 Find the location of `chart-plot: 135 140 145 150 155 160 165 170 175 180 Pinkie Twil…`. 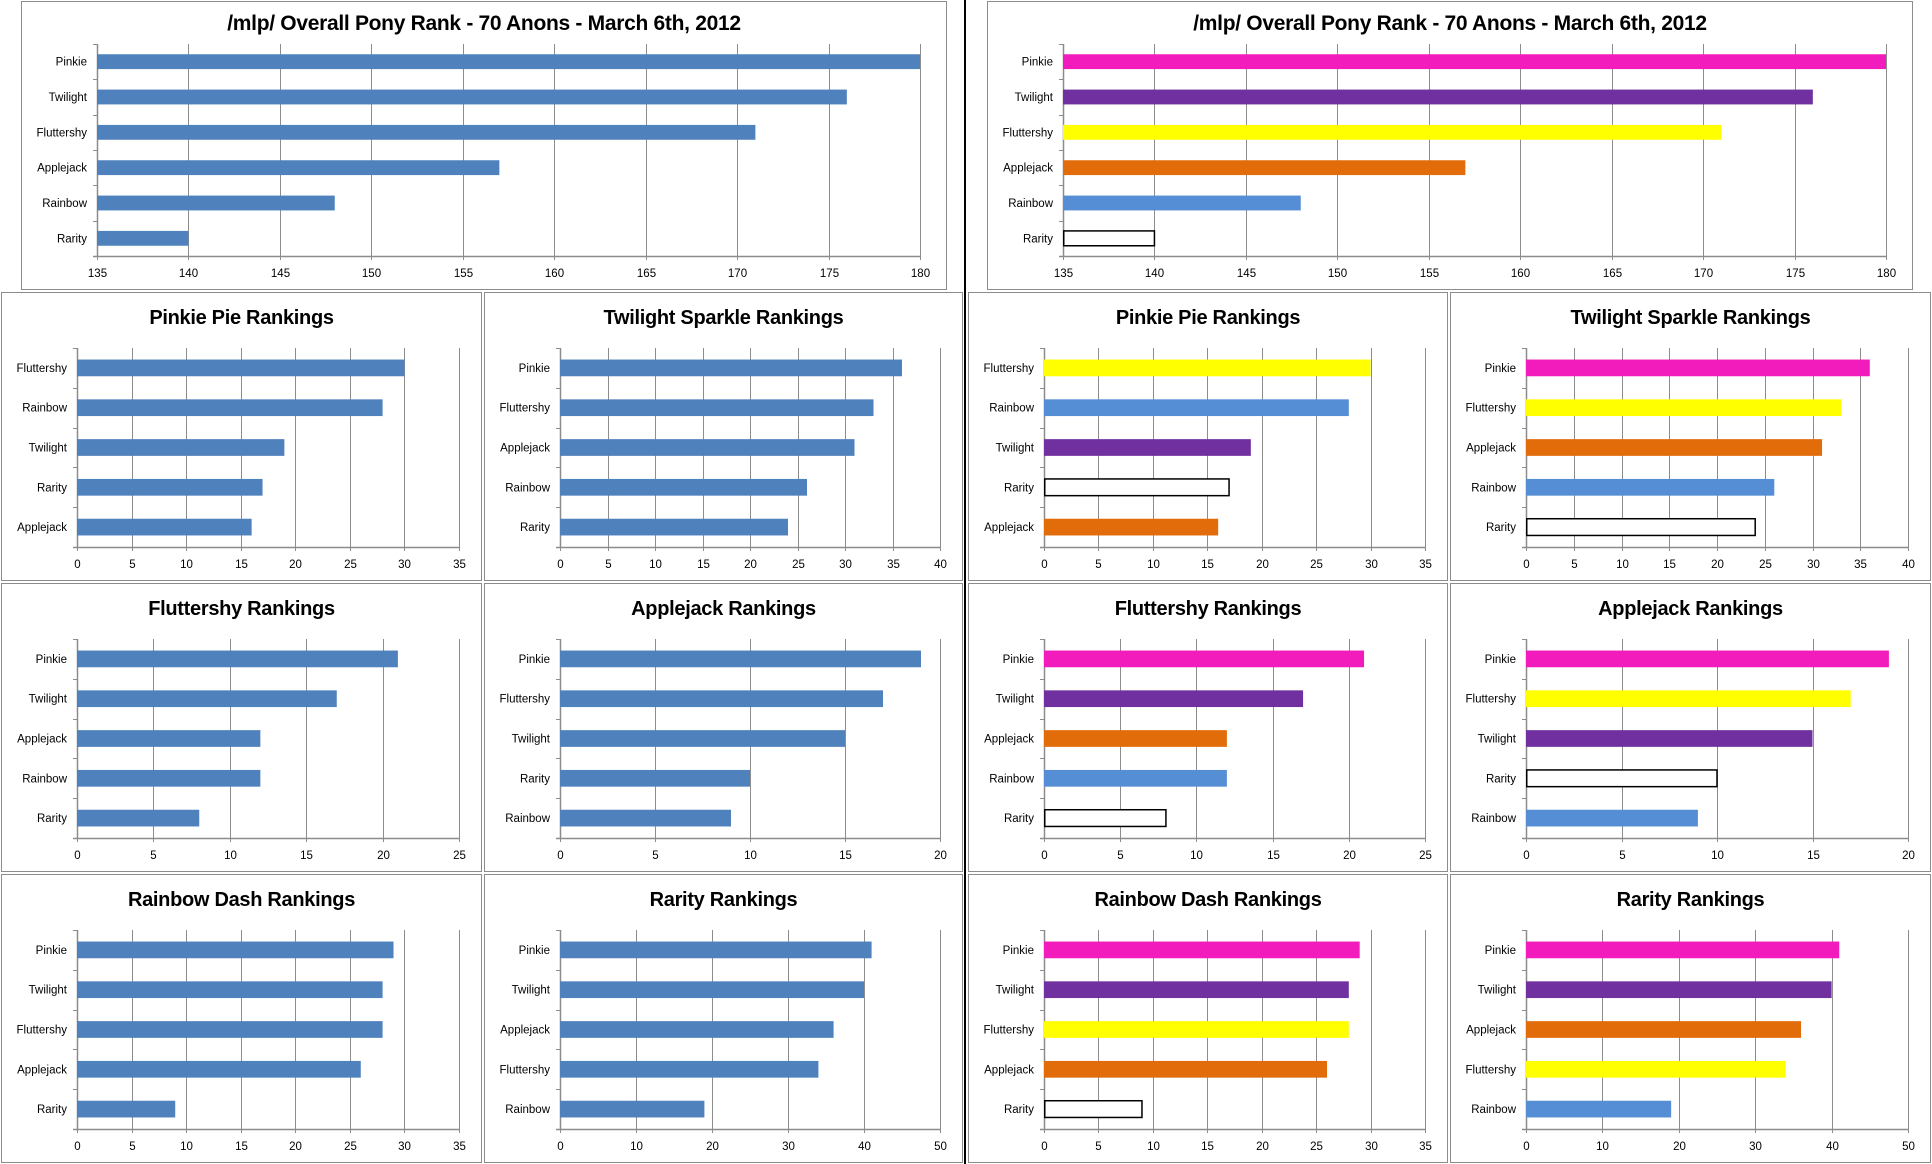

chart-plot: 135 140 145 150 155 160 165 170 175 180 Pinkie Twil… is located at coordinates (483, 162).